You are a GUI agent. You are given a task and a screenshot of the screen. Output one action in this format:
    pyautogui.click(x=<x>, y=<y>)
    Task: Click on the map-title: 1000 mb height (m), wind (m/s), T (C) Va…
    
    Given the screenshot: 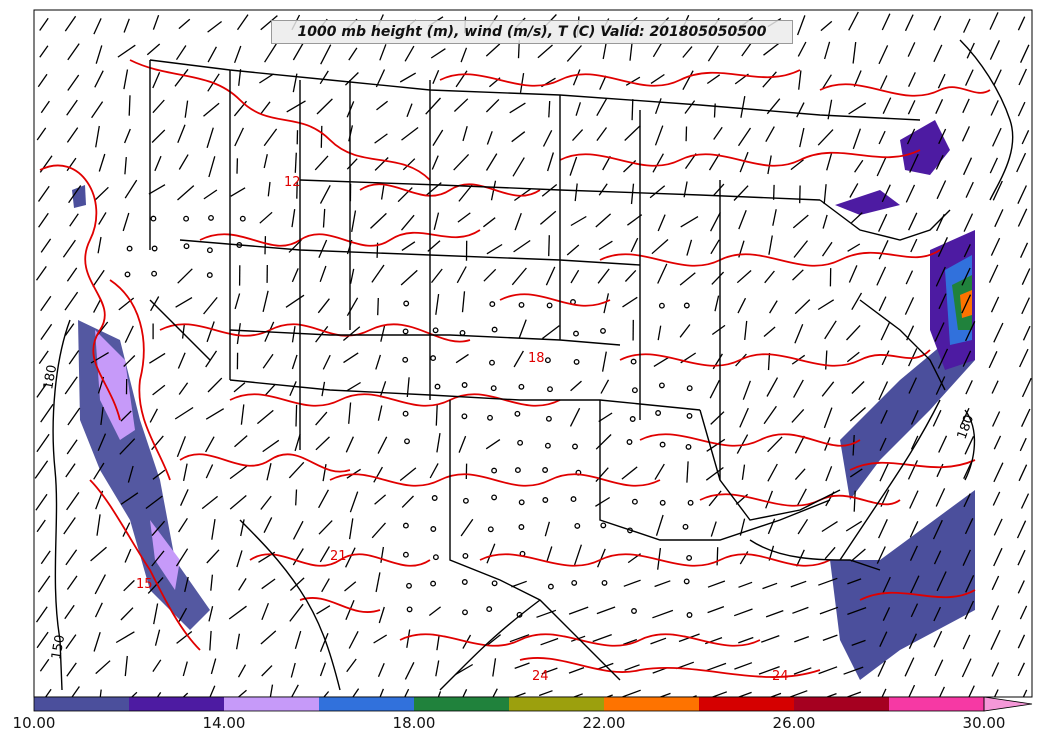 What is the action you would take?
    pyautogui.click(x=532, y=32)
    